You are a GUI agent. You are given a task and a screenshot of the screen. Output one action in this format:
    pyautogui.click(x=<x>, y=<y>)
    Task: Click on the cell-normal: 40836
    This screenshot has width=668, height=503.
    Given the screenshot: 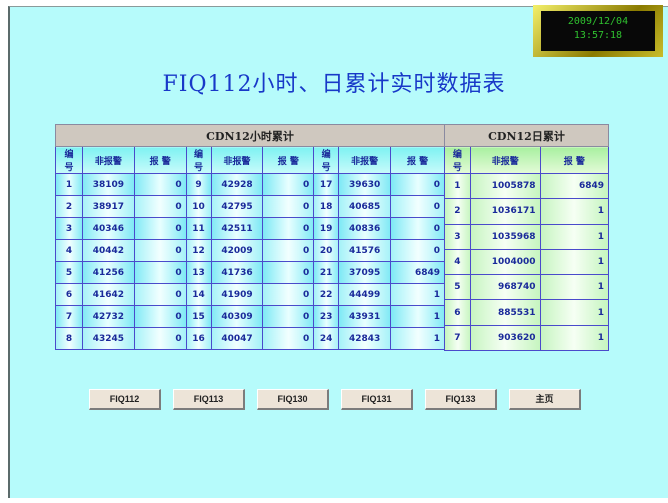 What is the action you would take?
    pyautogui.click(x=365, y=228)
    